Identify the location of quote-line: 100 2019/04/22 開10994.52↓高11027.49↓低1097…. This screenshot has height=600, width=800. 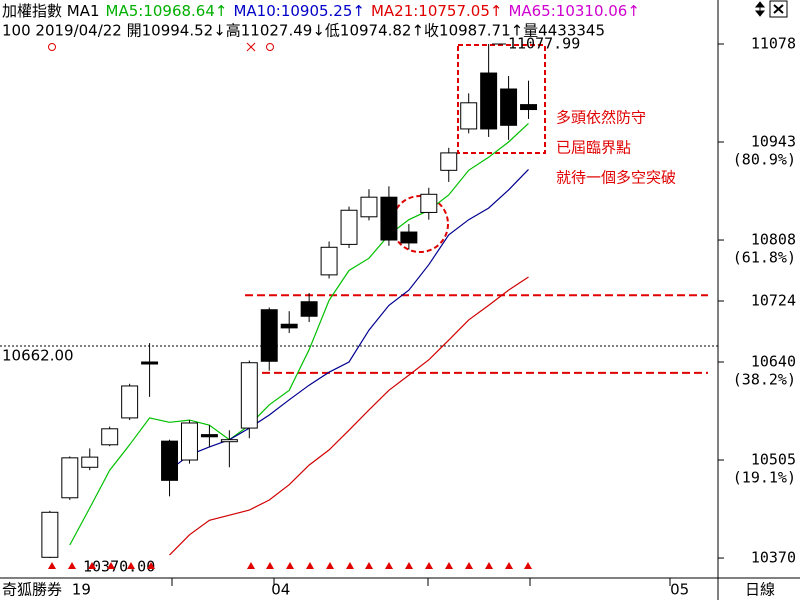
(303, 31).